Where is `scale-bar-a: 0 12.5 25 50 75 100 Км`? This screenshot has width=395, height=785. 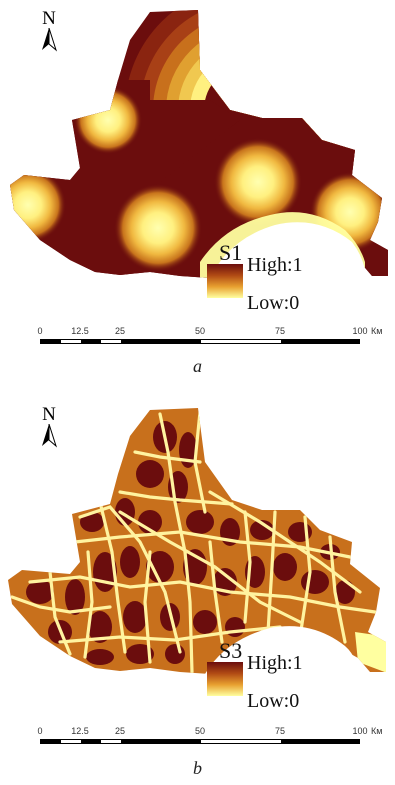
scale-bar-a: 0 12.5 25 50 75 100 Км is located at coordinates (209, 341).